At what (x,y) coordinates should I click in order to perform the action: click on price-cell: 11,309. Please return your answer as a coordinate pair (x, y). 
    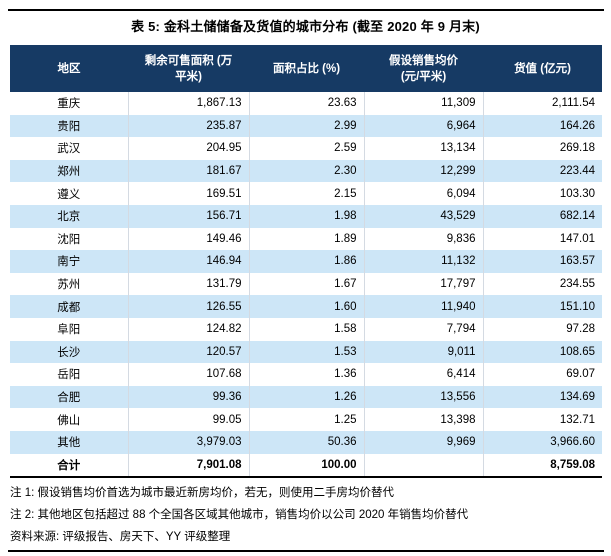
    Looking at the image, I should click on (423, 103).